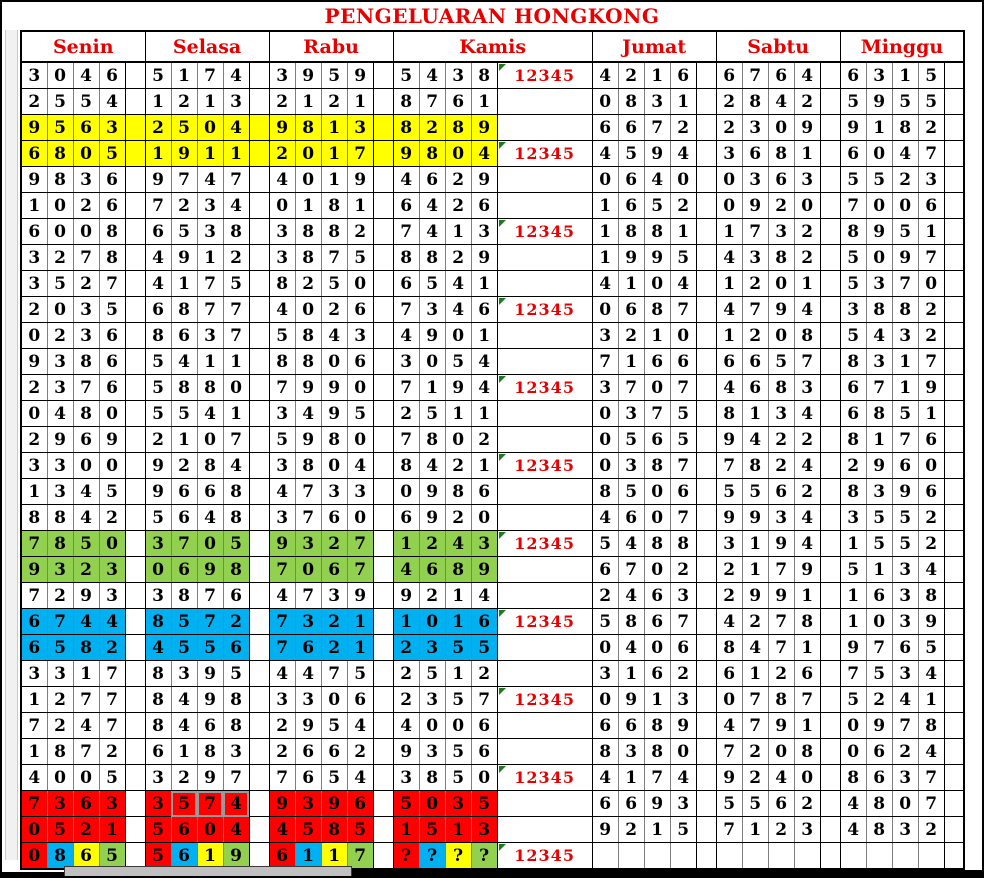  I want to click on cell-jumat-digit-2: 6, so click(631, 205).